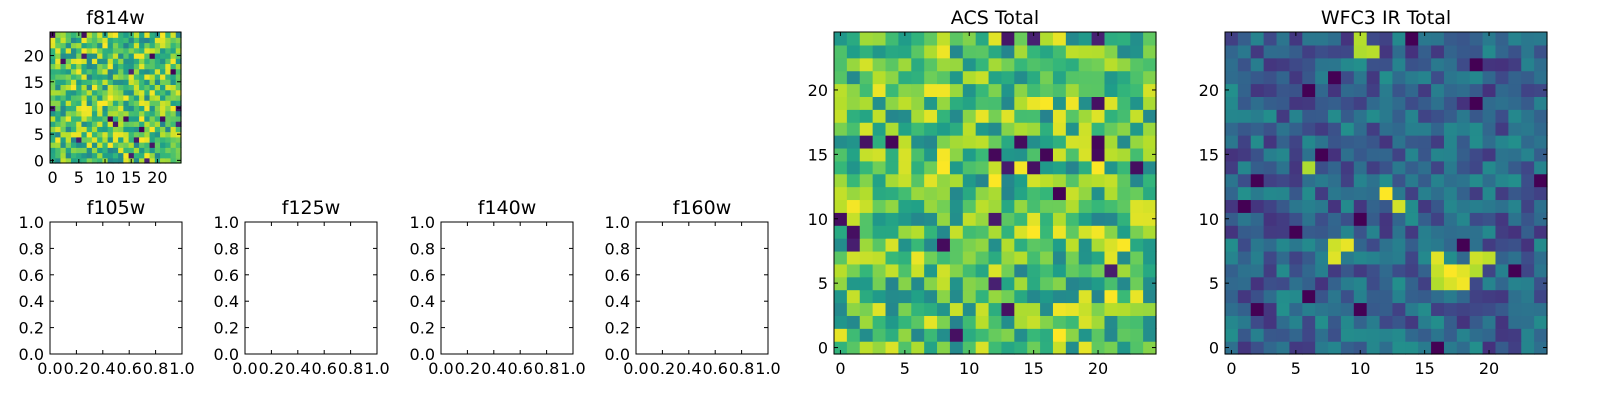  I want to click on x-tick-label-0: 0, so click(840, 368).